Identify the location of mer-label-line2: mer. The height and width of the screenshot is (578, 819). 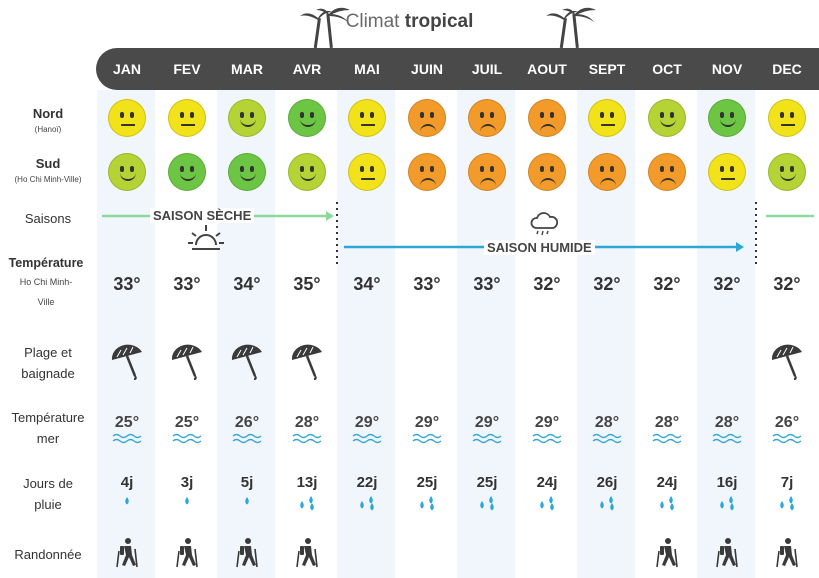
(48, 438).